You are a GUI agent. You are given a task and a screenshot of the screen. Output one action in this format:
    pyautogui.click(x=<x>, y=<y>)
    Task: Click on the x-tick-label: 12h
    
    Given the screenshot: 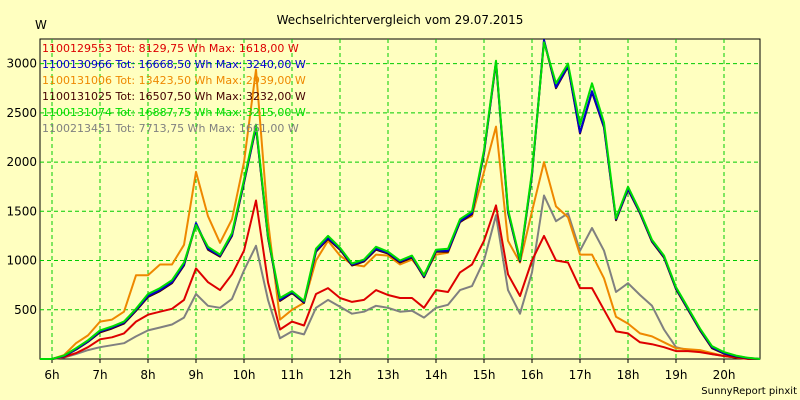 What is the action you would take?
    pyautogui.click(x=340, y=375)
    